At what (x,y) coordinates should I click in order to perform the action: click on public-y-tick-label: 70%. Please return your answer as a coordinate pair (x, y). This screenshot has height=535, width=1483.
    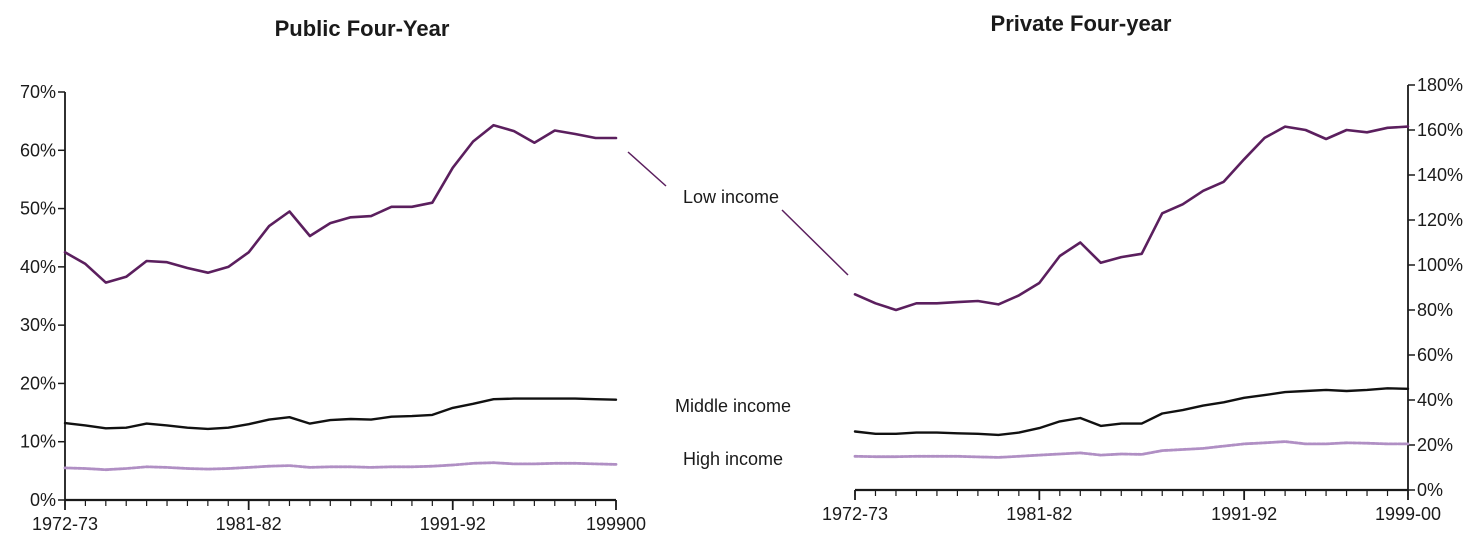
    Looking at the image, I should click on (38, 92).